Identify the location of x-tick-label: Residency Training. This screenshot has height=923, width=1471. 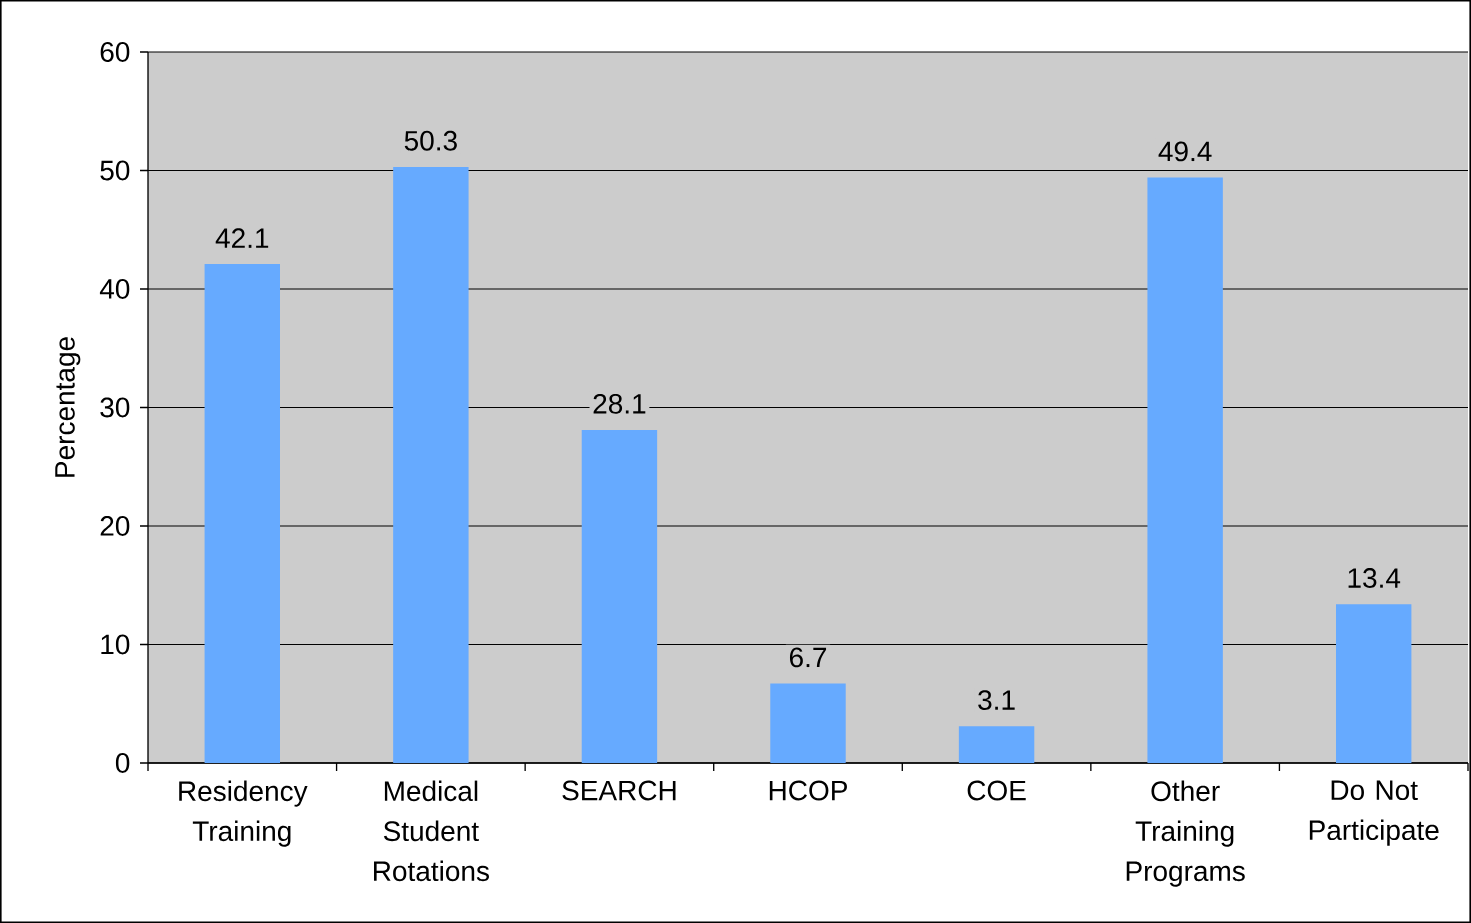
(243, 813).